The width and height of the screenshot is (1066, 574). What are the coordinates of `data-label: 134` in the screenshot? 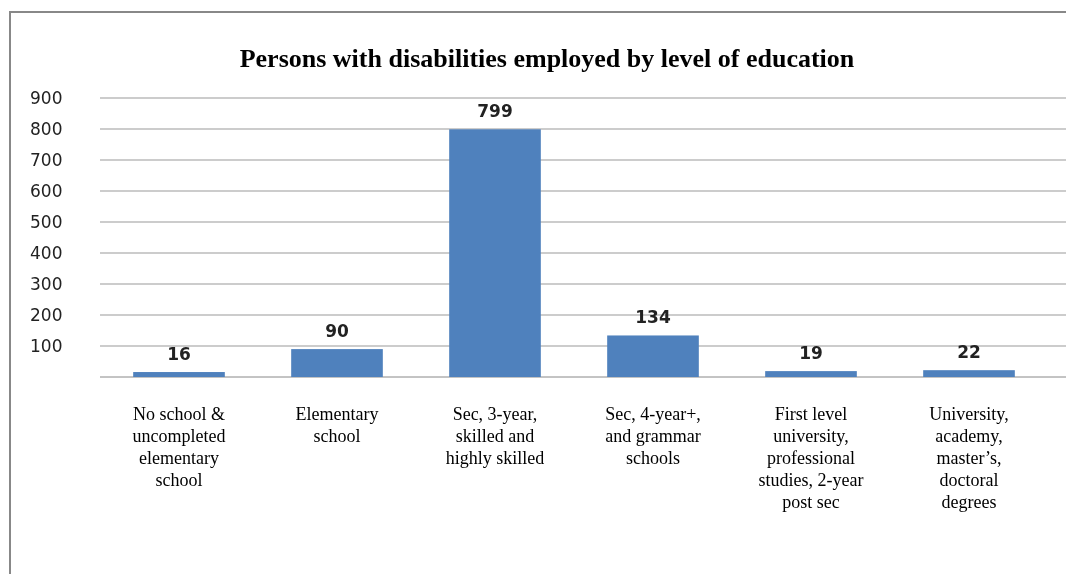 It's located at (653, 317).